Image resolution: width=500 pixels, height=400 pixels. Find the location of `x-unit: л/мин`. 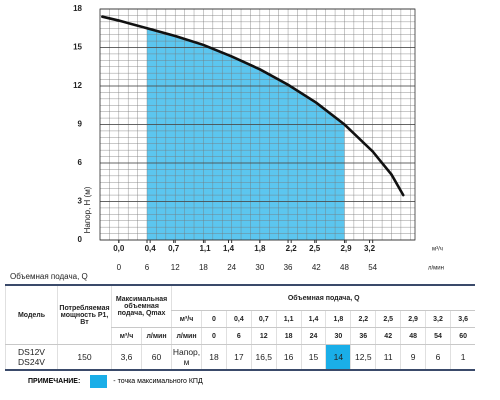

x-unit: л/мин is located at coordinates (436, 269).